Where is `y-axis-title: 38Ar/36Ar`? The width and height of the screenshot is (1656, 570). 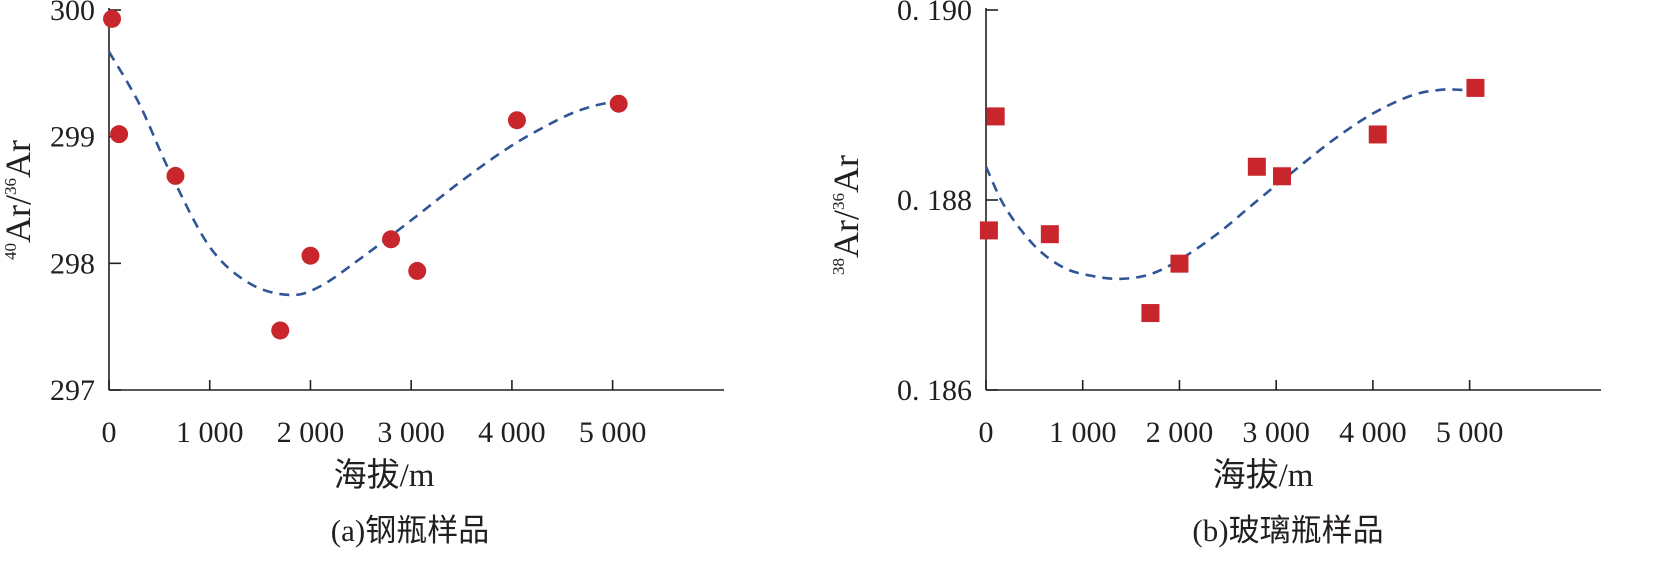 y-axis-title: 38Ar/36Ar is located at coordinates (846, 215).